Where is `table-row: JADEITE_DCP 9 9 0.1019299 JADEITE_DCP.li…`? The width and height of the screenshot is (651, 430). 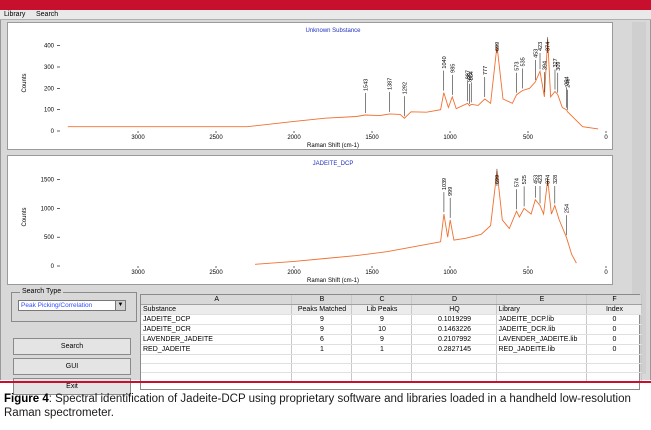 table-row: JADEITE_DCP 9 9 0.1019299 JADEITE_DCP.li… is located at coordinates (391, 319).